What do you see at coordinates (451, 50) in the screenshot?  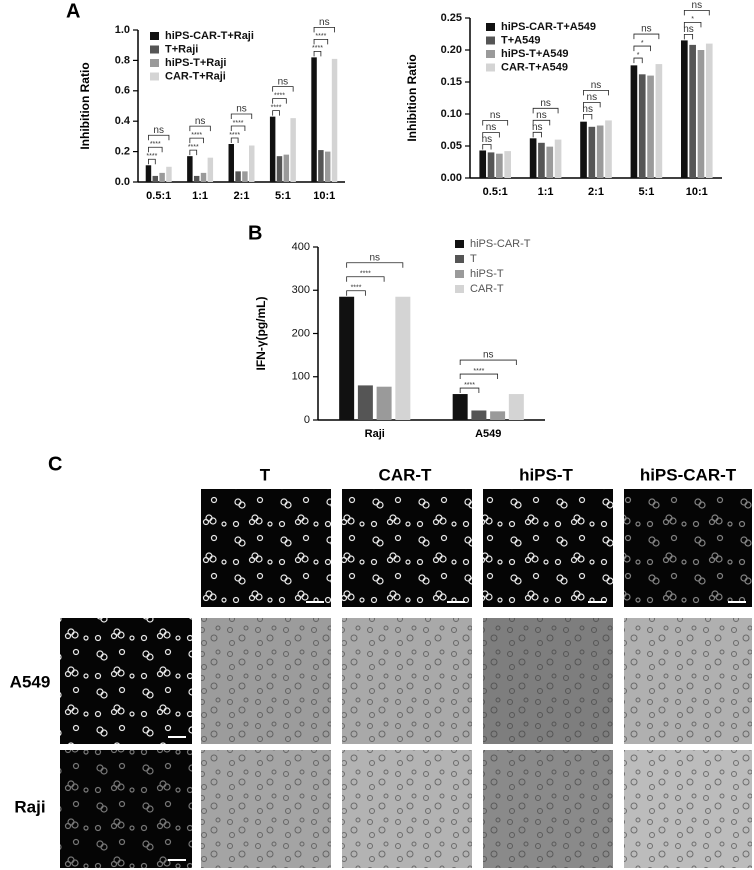 I see `y-tick-label: 0.20` at bounding box center [451, 50].